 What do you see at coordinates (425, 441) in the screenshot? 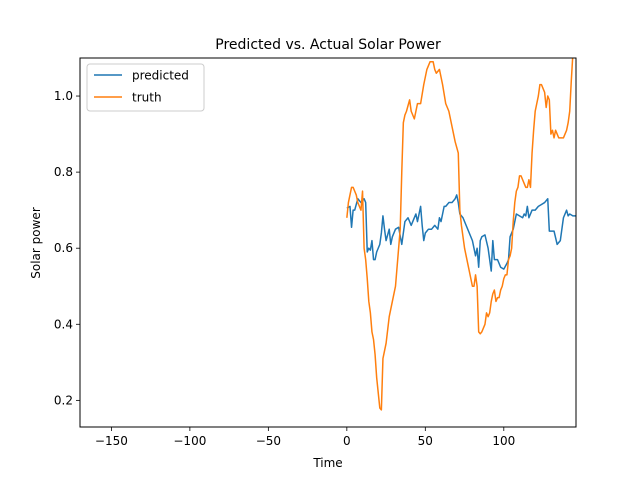
I see `x-tick-label: 50` at bounding box center [425, 441].